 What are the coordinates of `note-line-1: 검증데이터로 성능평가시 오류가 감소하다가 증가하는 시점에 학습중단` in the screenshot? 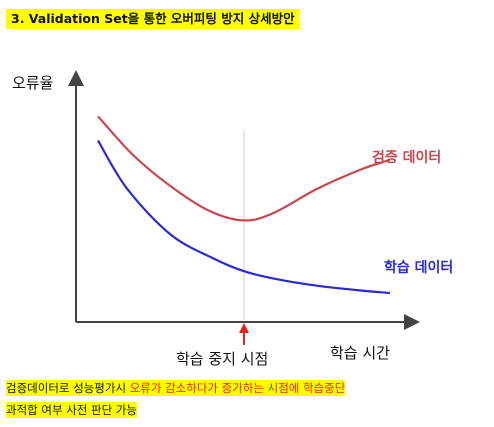 It's located at (176, 388).